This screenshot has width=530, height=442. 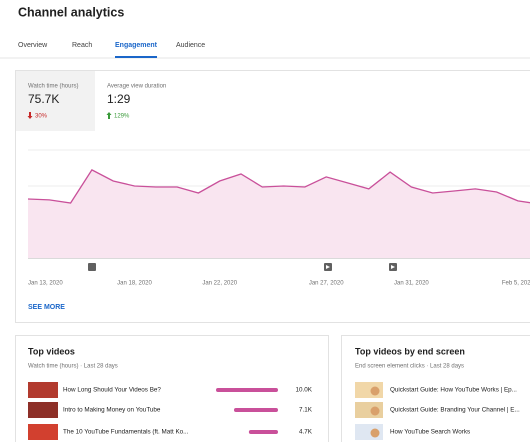 I want to click on bar-value: 7.1K, so click(x=306, y=410).